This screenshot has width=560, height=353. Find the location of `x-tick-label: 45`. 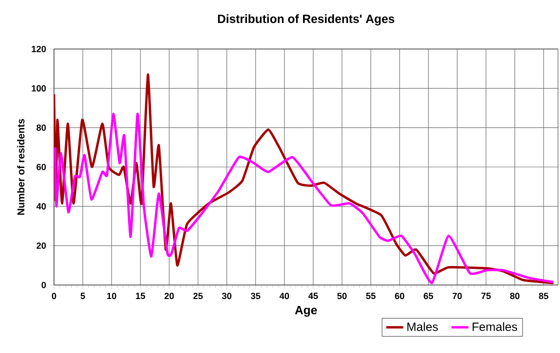

x-tick-label: 45 is located at coordinates (313, 296).